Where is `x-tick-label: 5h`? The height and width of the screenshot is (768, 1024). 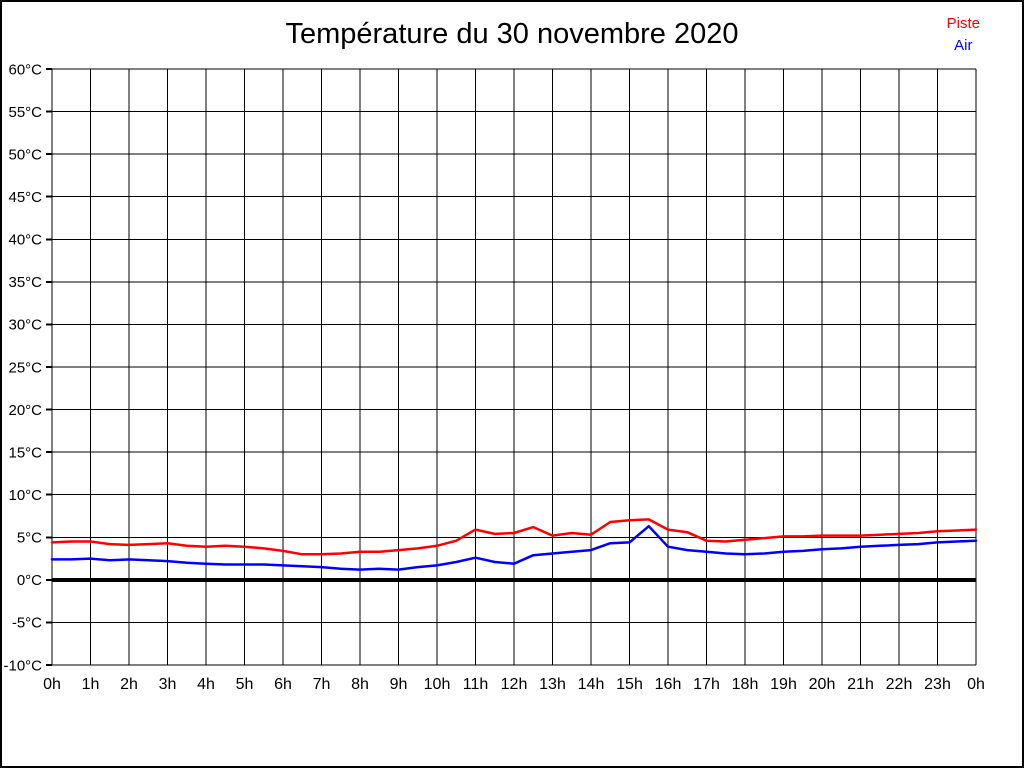
x-tick-label: 5h is located at coordinates (245, 684).